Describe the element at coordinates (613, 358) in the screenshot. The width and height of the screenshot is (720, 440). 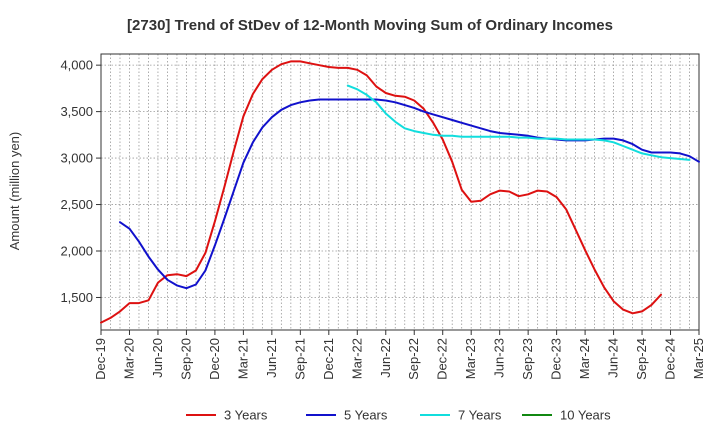
I see `x-tick-label: Jun-24` at that location.